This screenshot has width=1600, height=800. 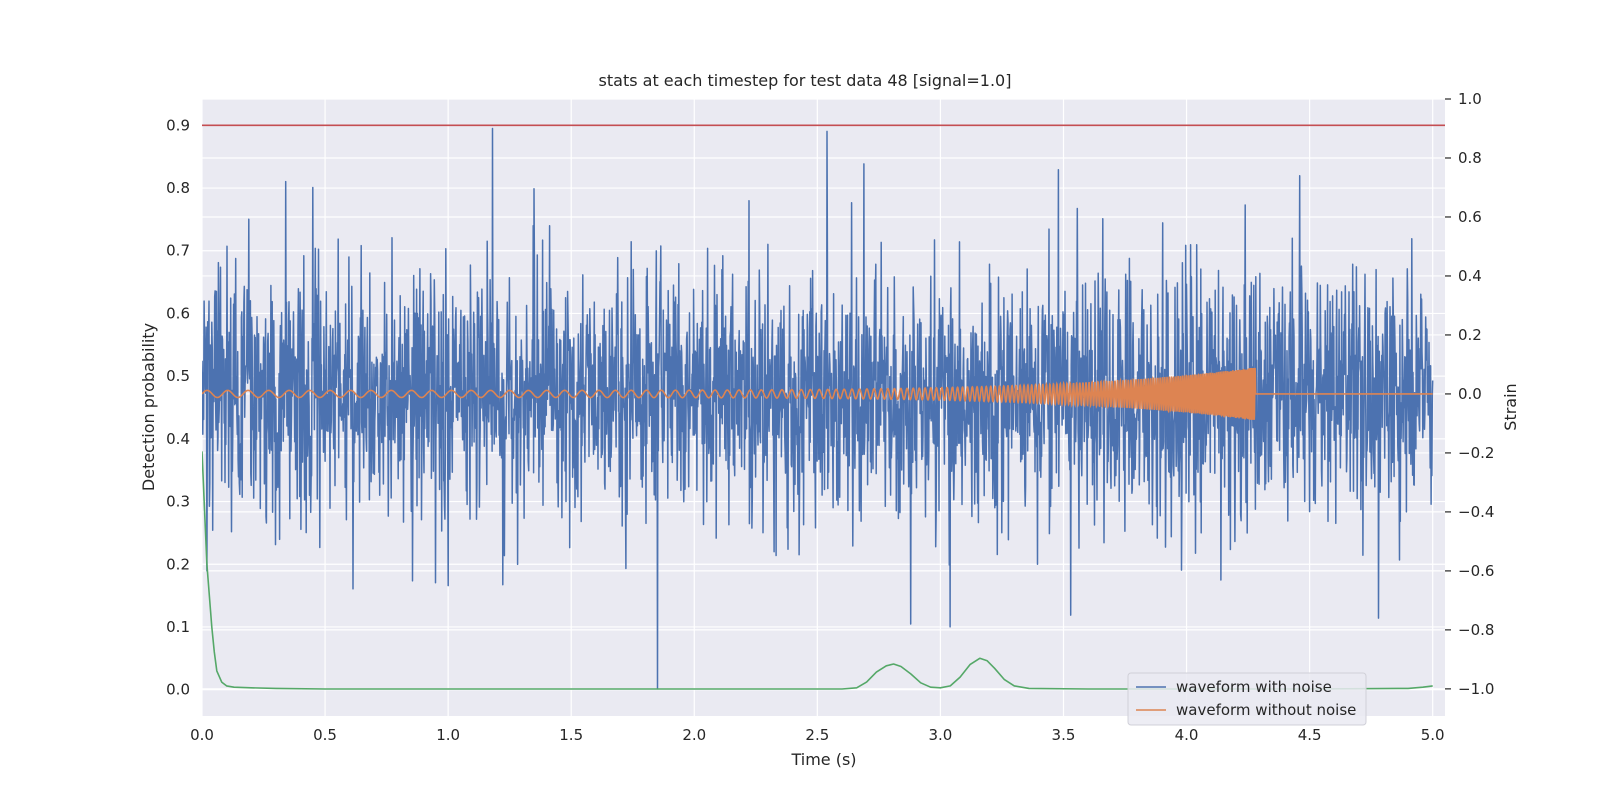 What do you see at coordinates (178, 125) in the screenshot?
I see `y-left-tick-label: 0.9` at bounding box center [178, 125].